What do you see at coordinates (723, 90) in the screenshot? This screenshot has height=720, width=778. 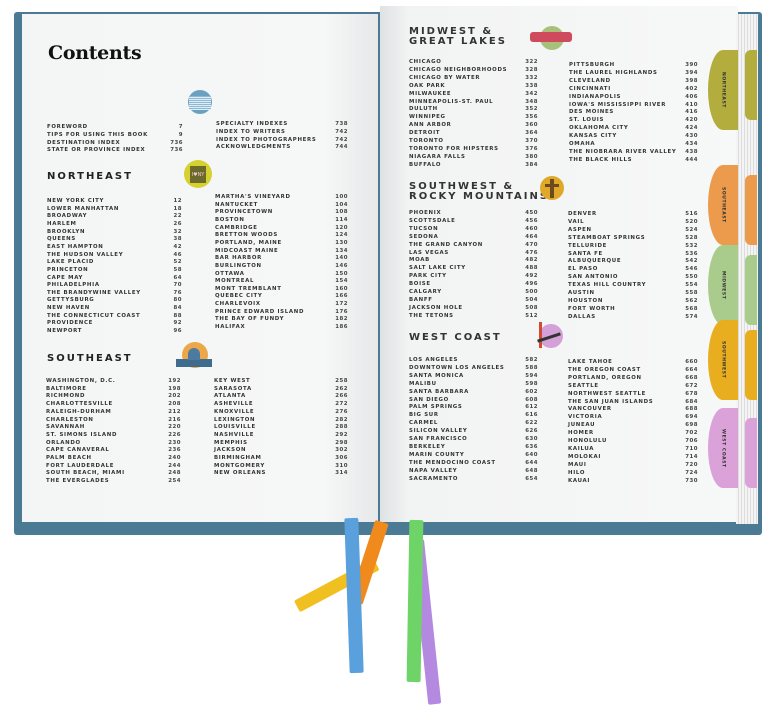 I see `section-tab-northeast: NORTHEAST` at bounding box center [723, 90].